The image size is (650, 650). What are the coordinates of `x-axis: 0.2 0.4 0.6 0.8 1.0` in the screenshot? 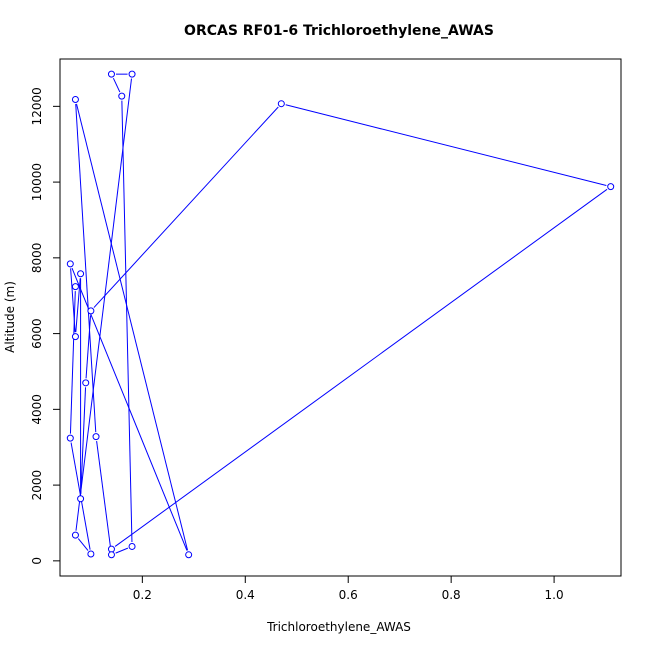 It's located at (348, 588).